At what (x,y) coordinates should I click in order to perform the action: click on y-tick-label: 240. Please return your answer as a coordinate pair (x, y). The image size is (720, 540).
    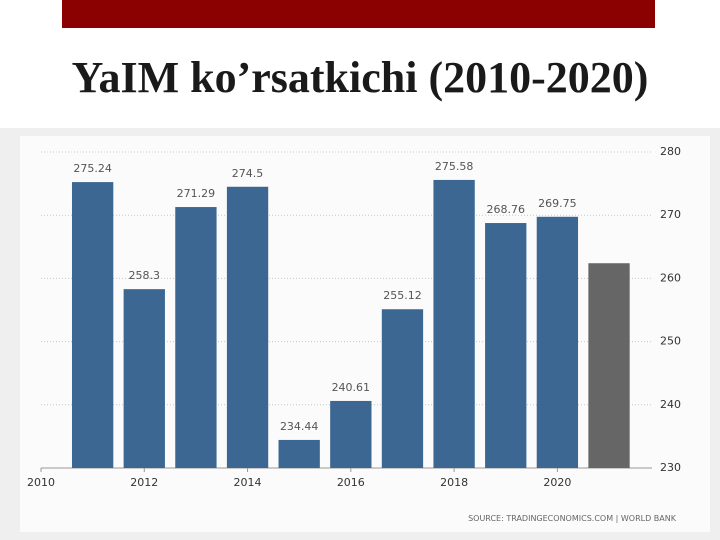
    Looking at the image, I should click on (670, 404).